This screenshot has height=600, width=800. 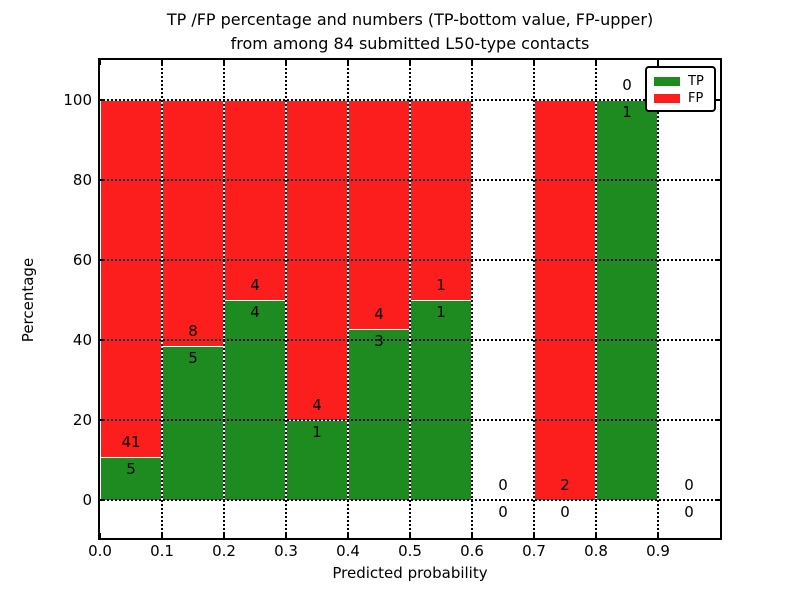 What do you see at coordinates (667, 81) in the screenshot?
I see `tp-swatch` at bounding box center [667, 81].